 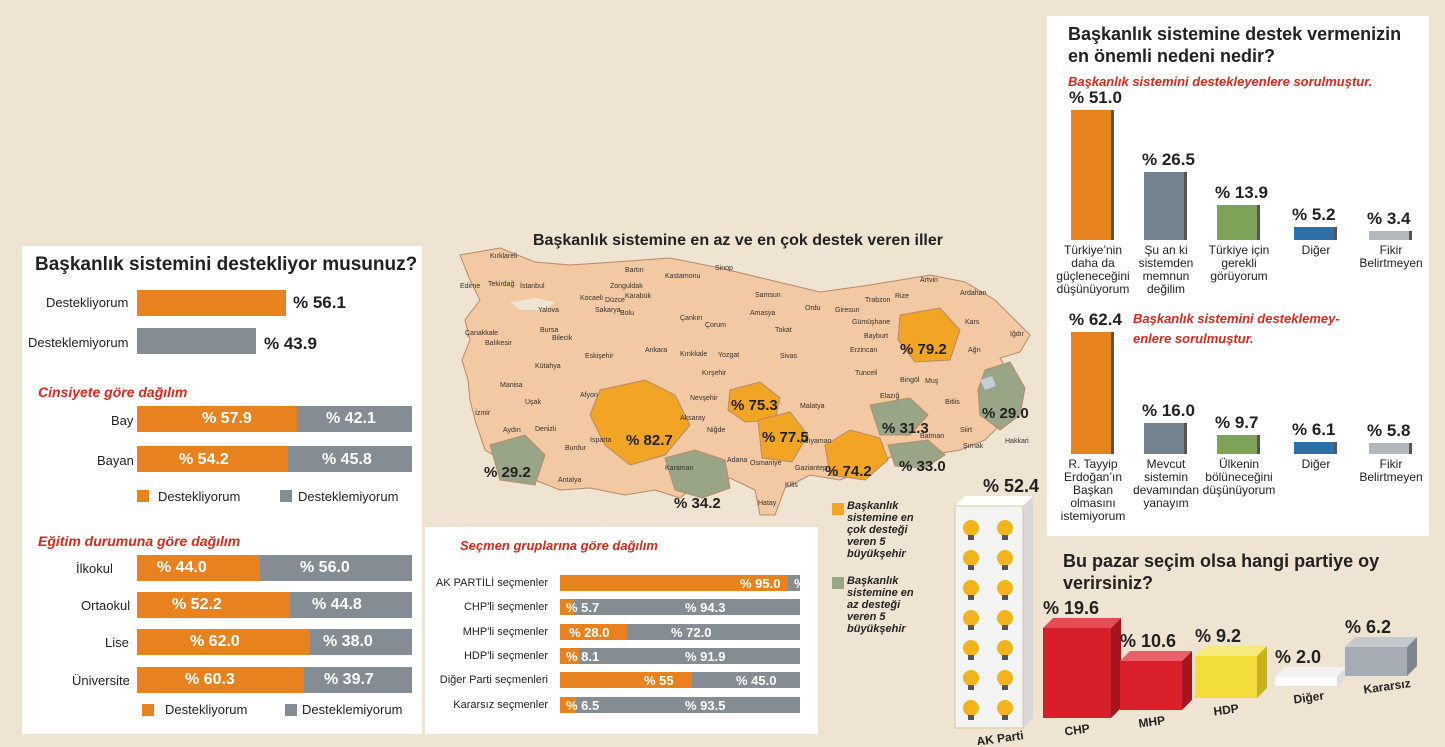 I want to click on erzurum-region, so click(x=929, y=335).